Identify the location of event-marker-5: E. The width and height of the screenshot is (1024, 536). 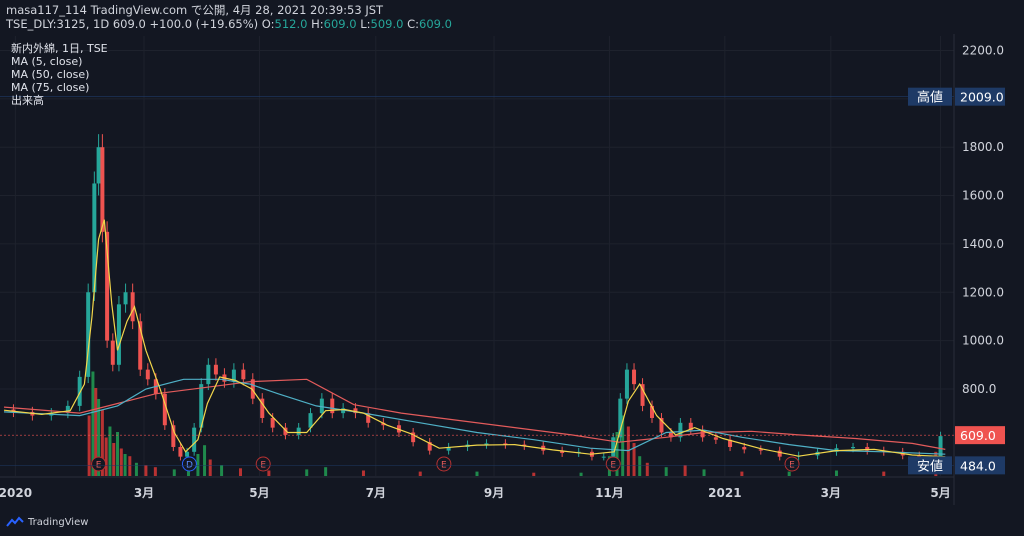
(792, 464).